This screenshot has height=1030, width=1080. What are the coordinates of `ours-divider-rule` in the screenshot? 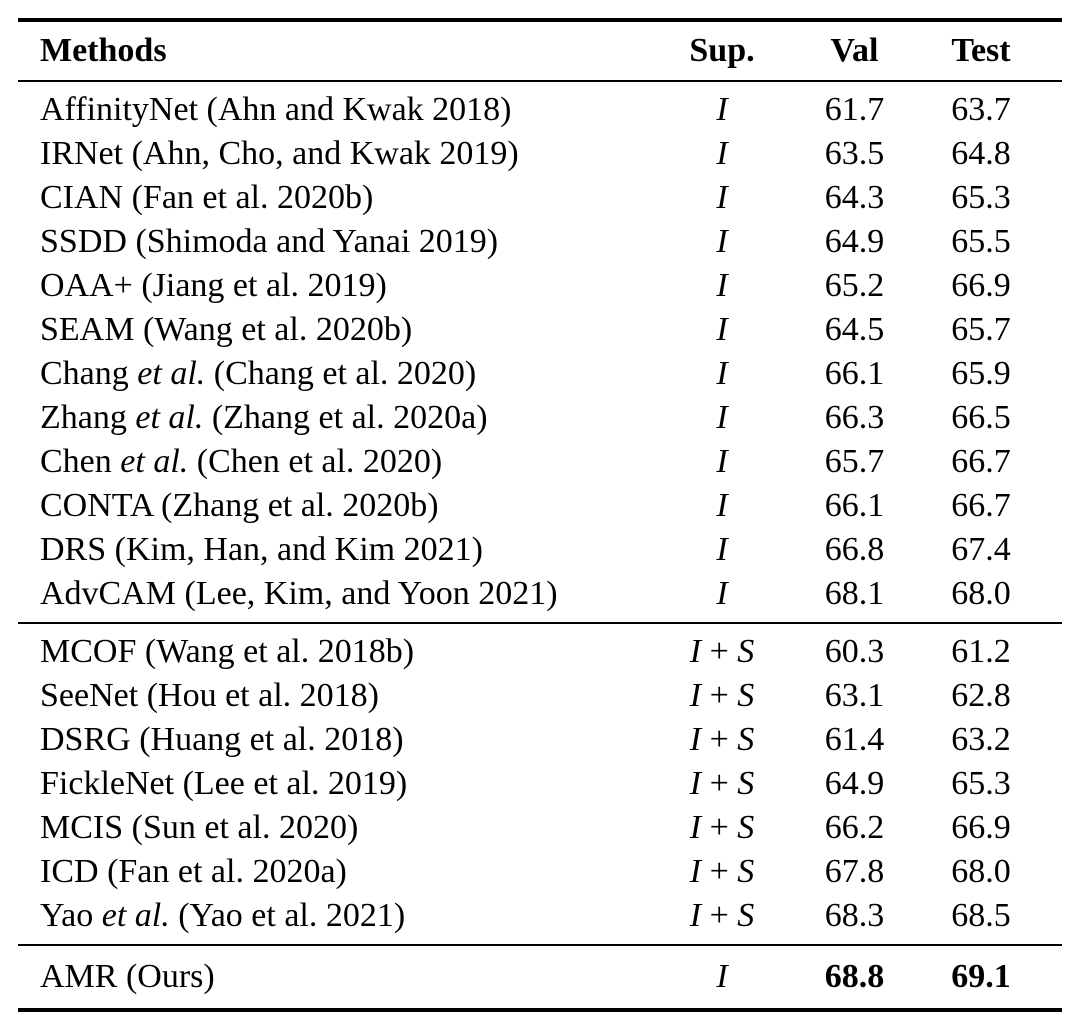 It's located at (540, 945).